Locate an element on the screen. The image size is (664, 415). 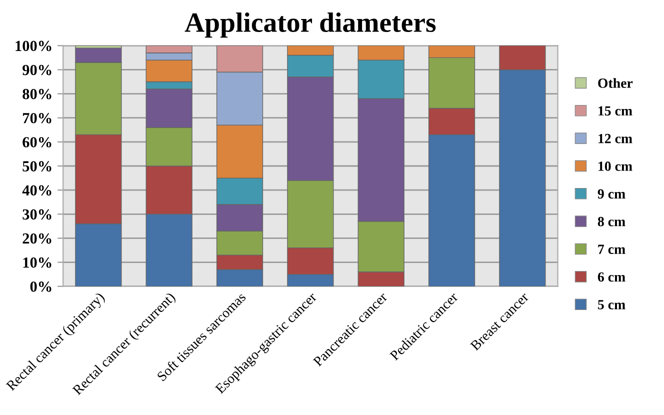
y-tick-label: 90% is located at coordinates (37, 70).